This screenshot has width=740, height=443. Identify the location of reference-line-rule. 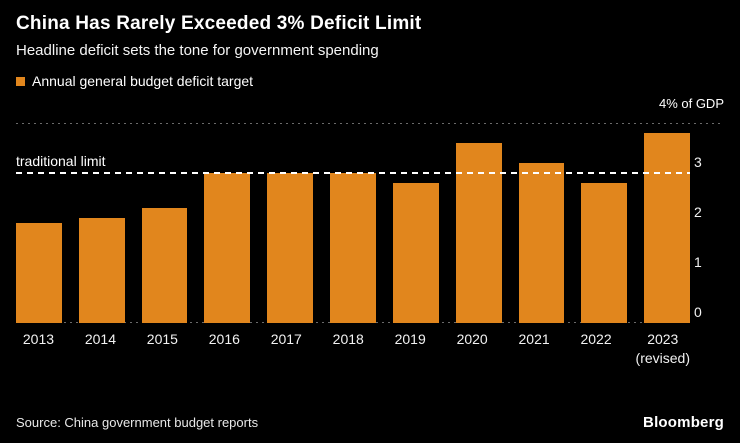
(353, 173).